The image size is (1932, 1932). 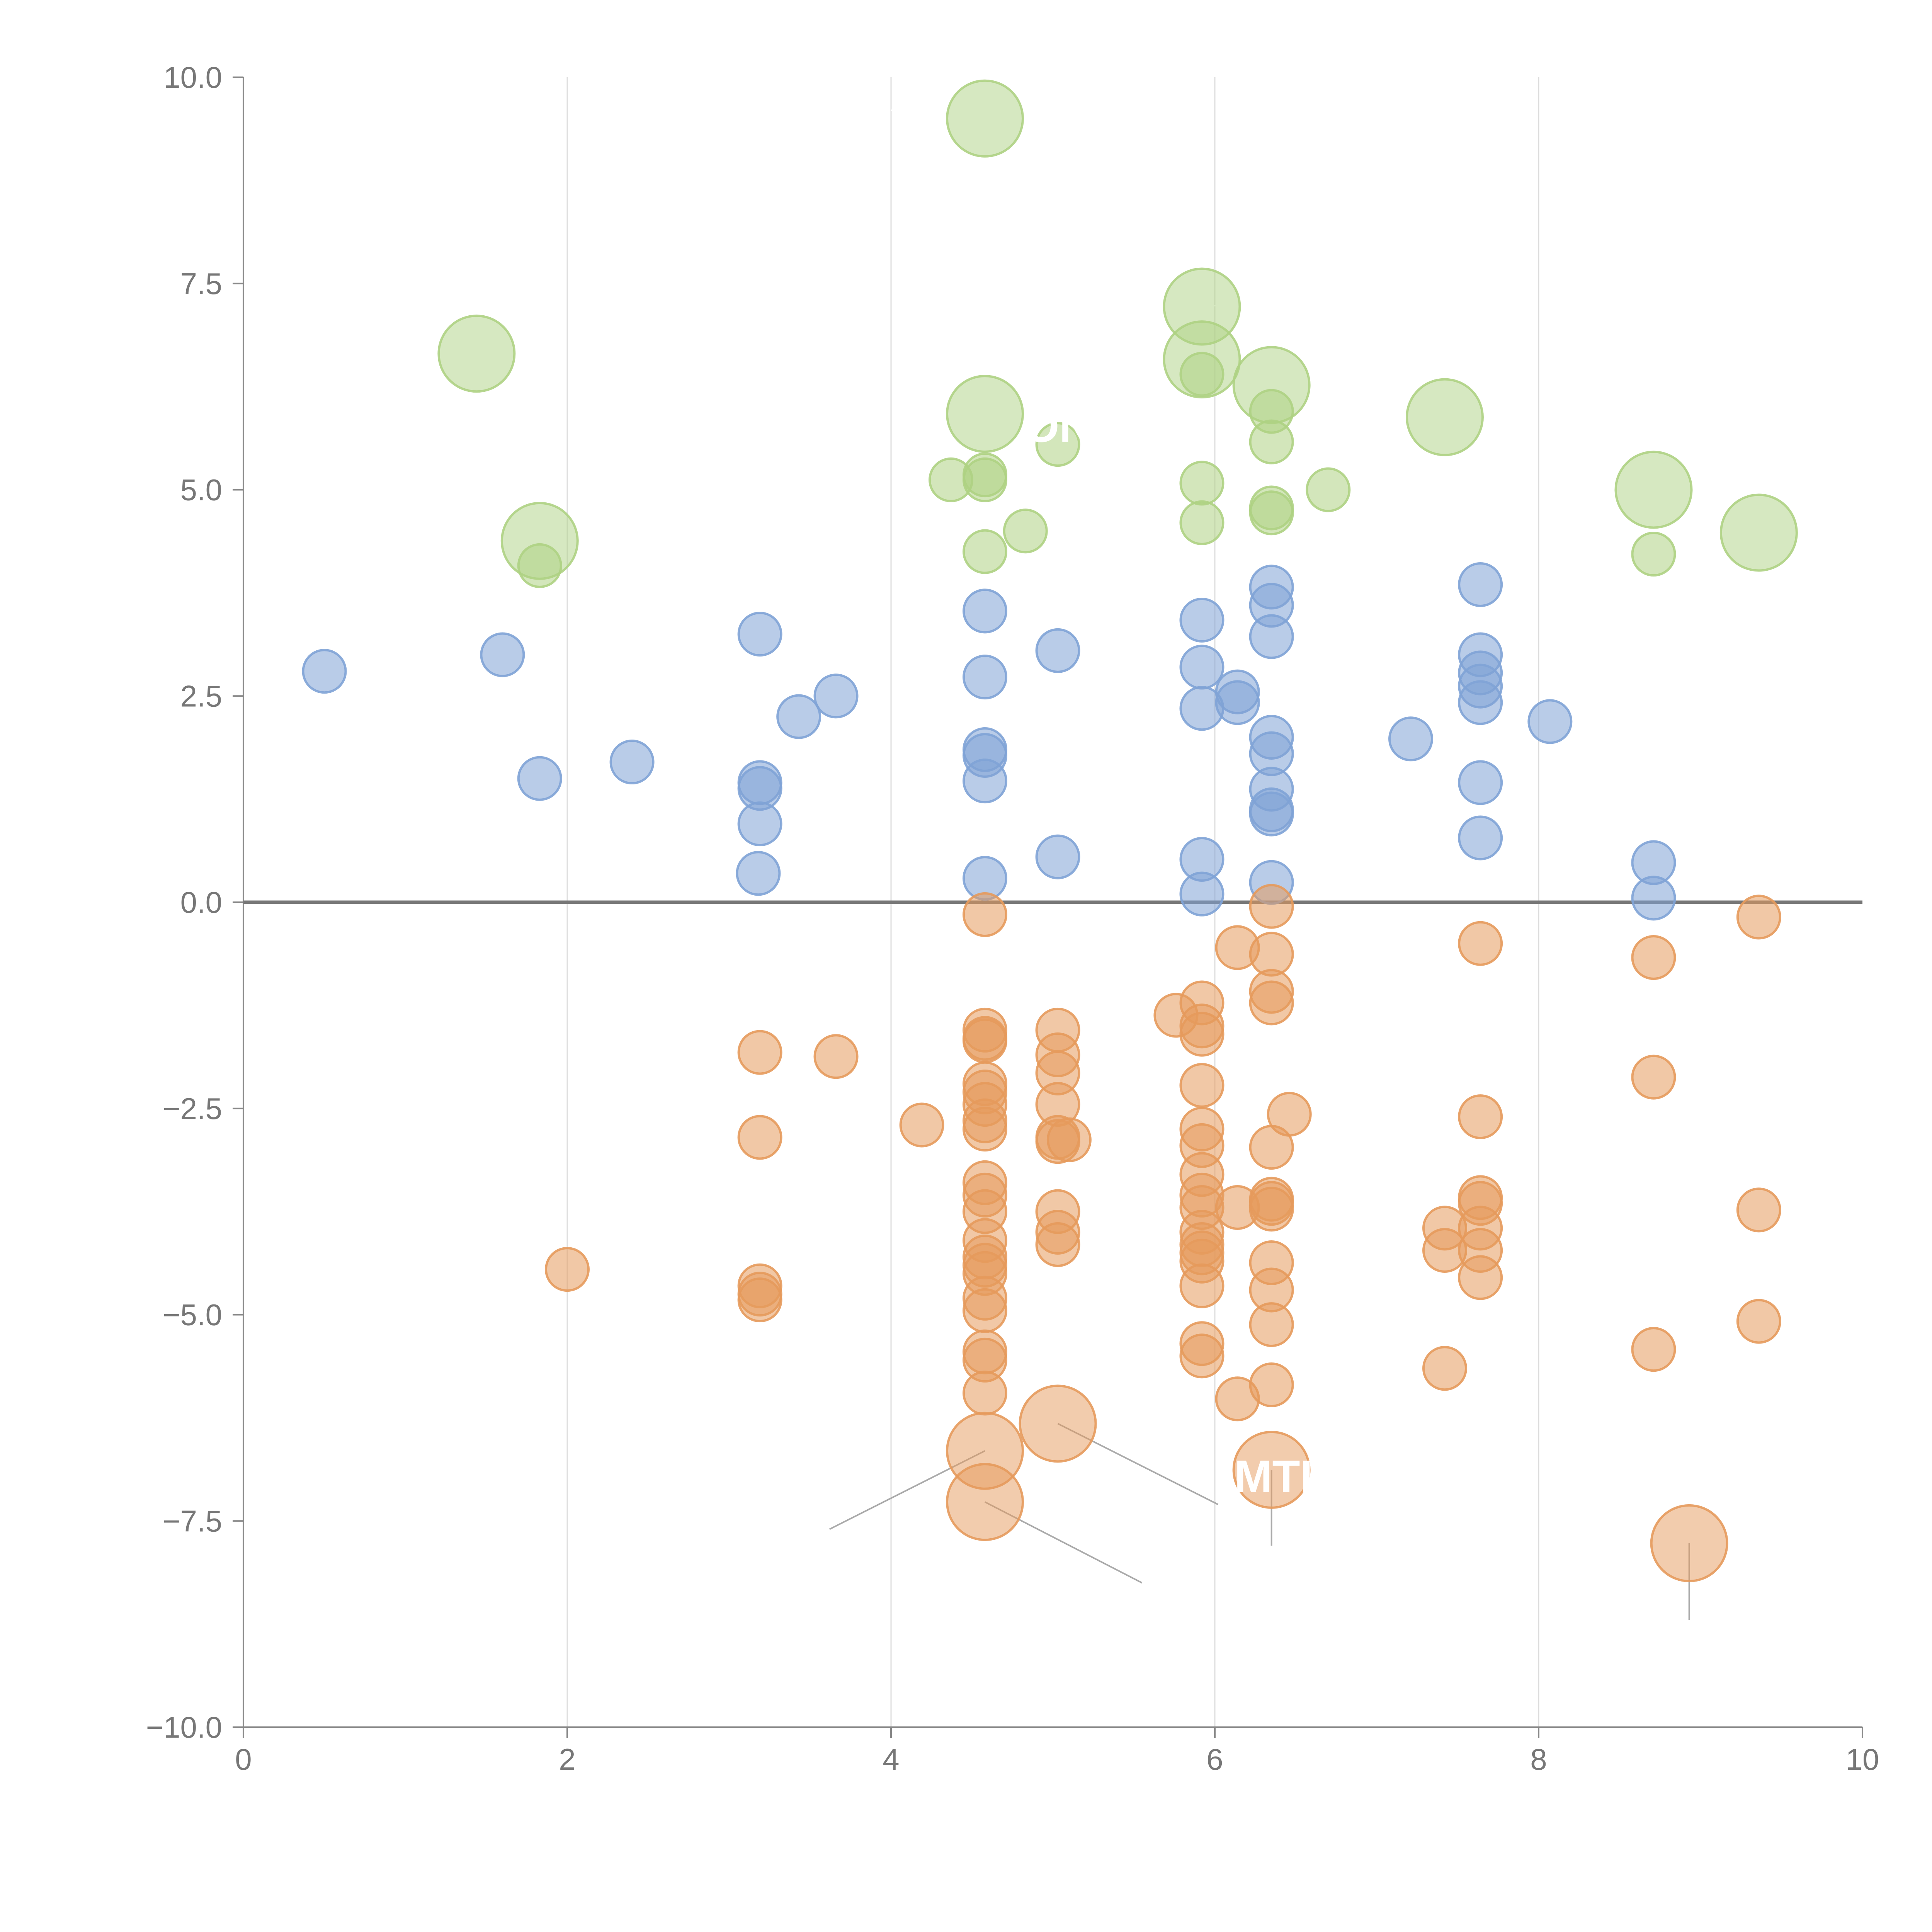 What do you see at coordinates (192, 77) in the screenshot?
I see `y-tick-label: 10.0` at bounding box center [192, 77].